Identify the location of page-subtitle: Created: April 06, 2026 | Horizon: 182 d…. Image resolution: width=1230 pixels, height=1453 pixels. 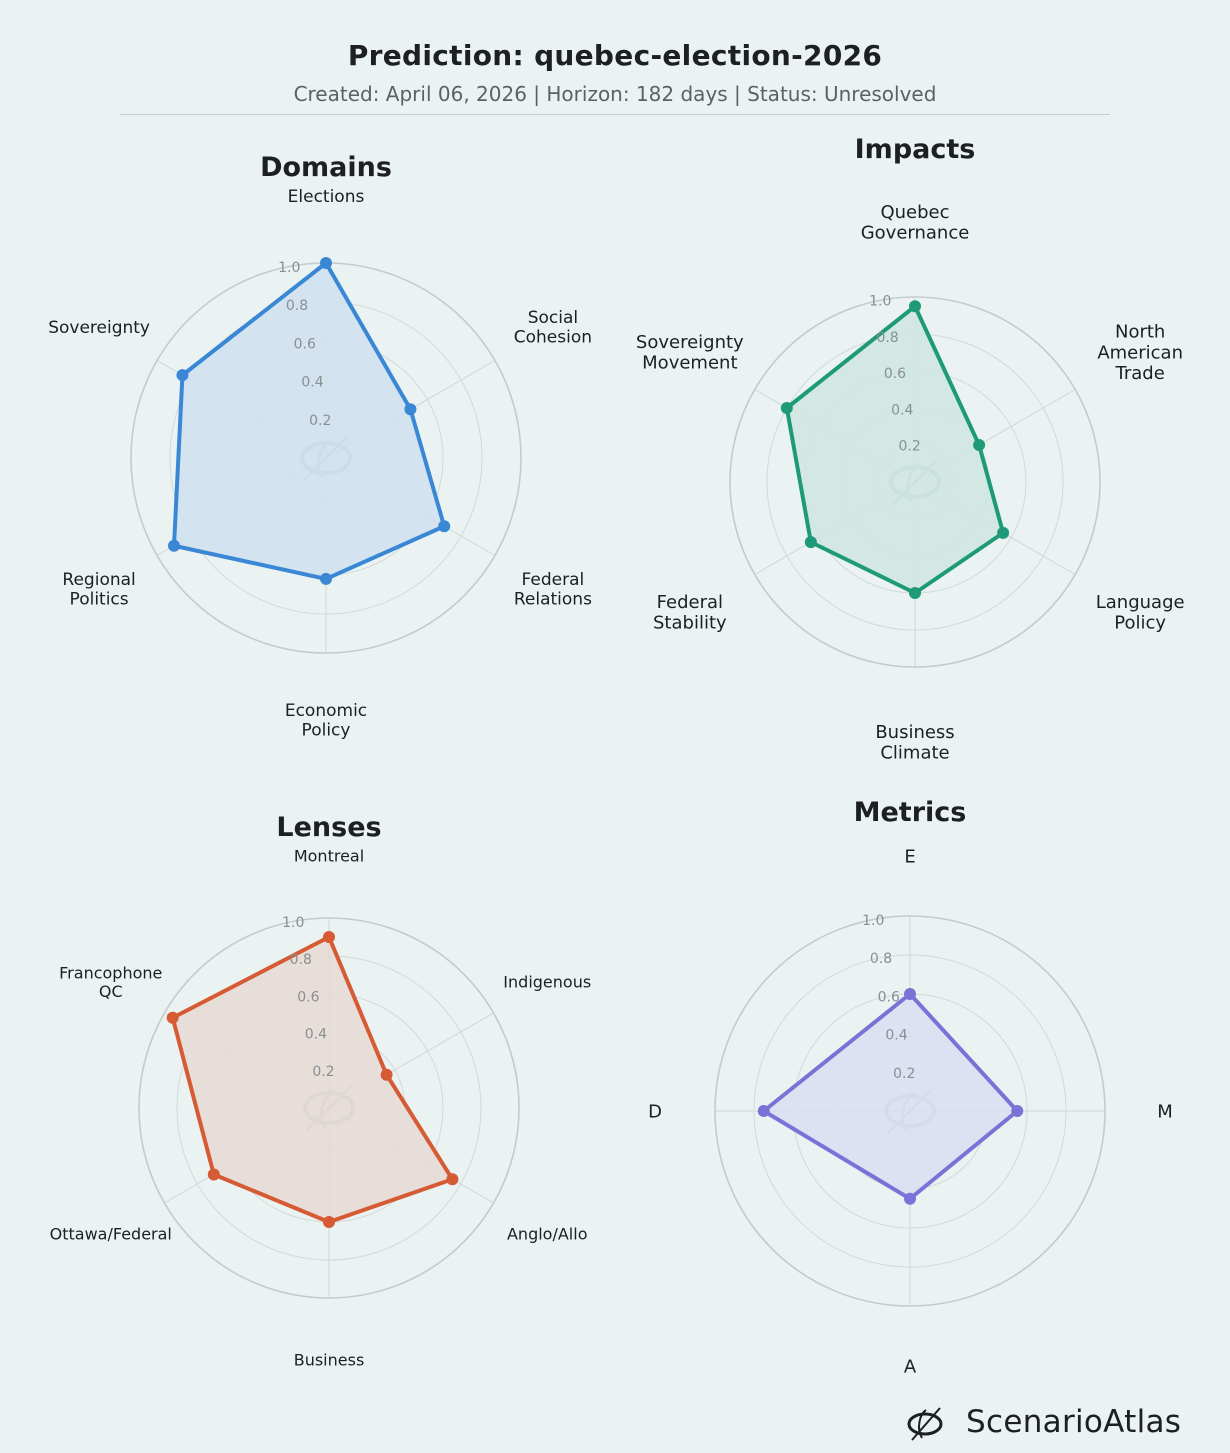
(615, 94).